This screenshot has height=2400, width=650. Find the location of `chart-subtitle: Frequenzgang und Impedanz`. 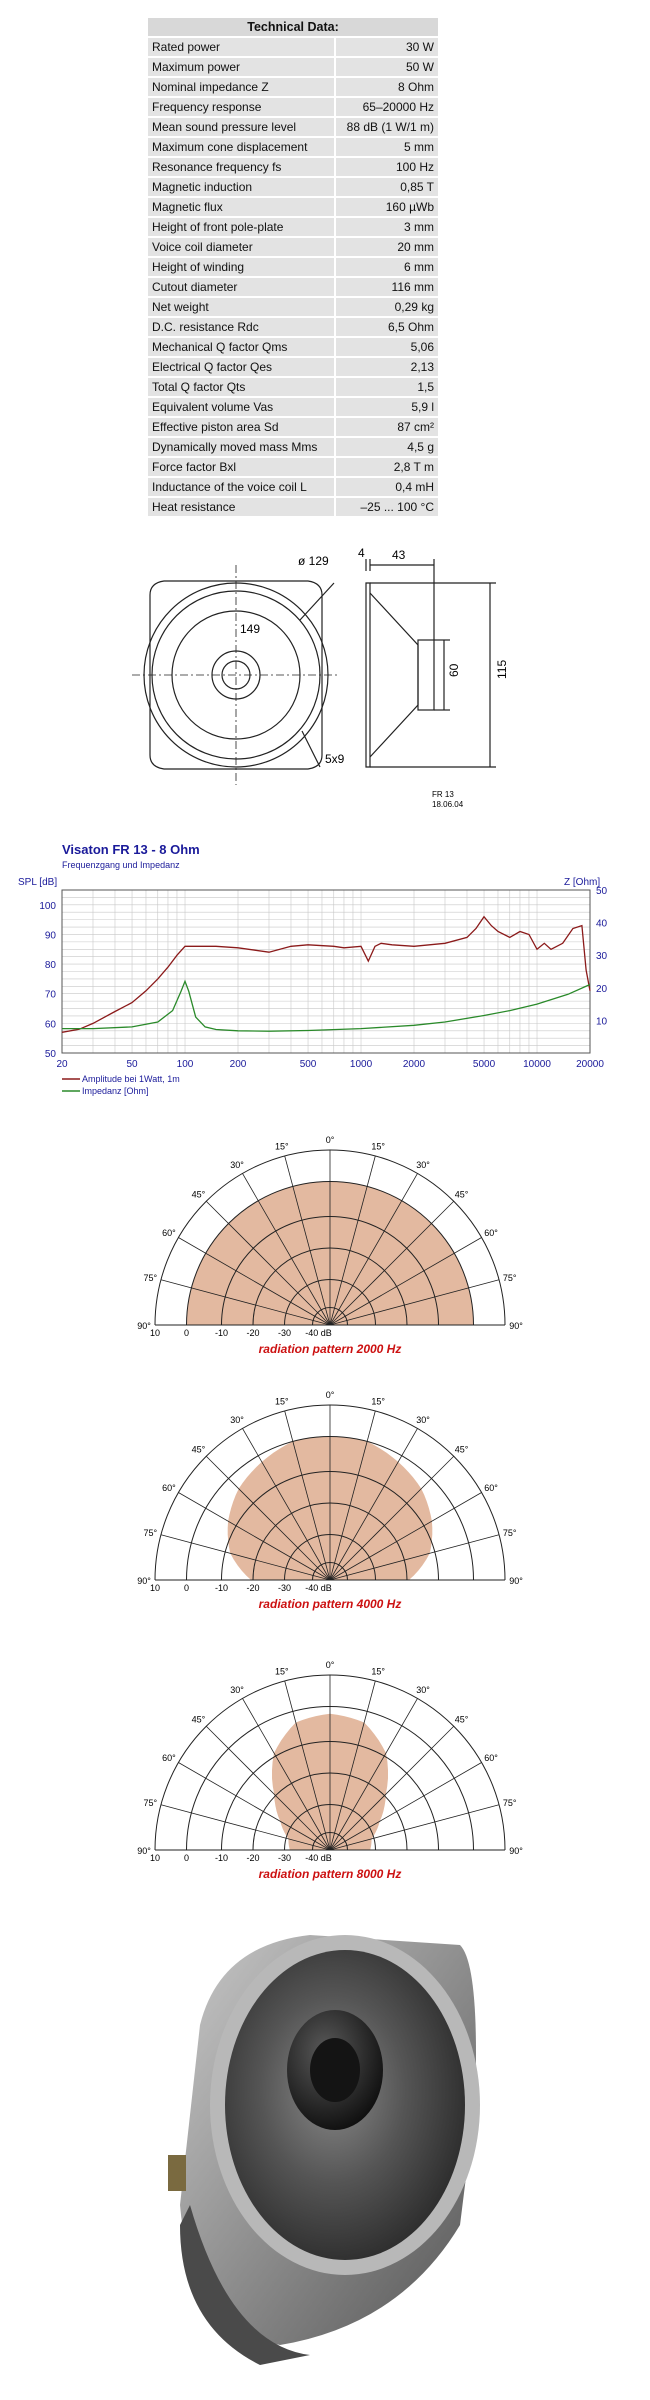

chart-subtitle: Frequenzgang und Impedanz is located at coordinates (121, 865).